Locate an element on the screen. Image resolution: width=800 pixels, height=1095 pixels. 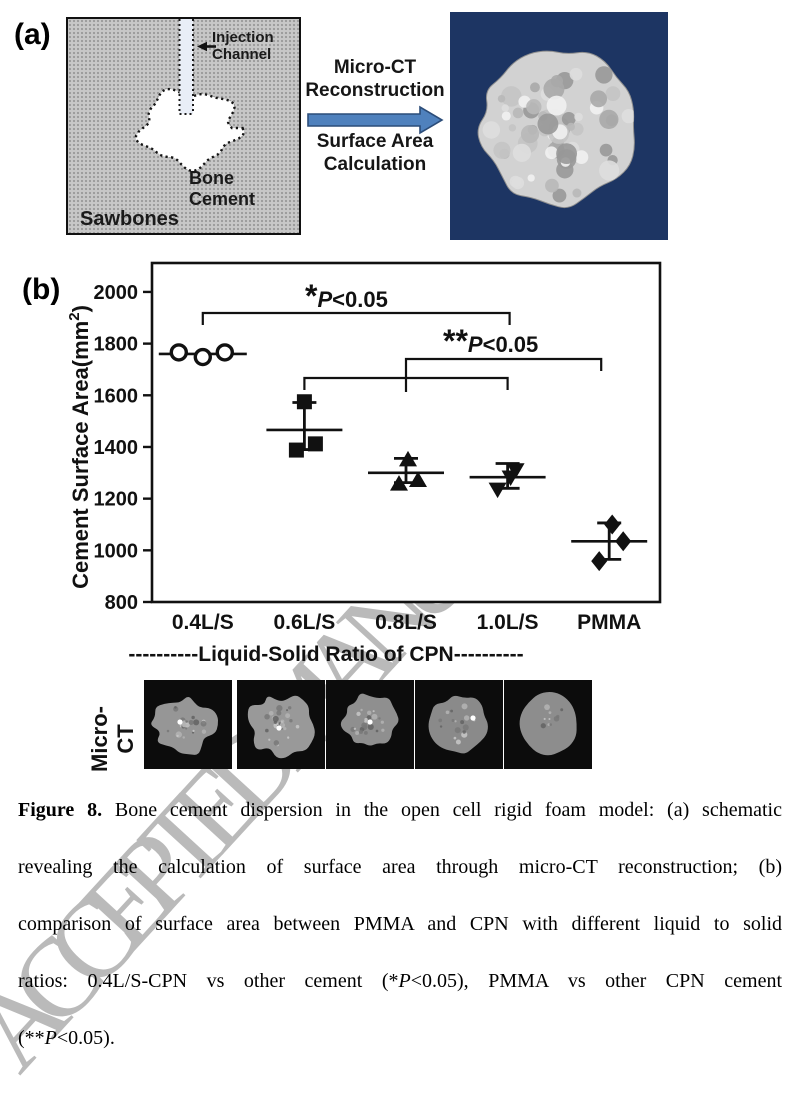
micro-ct-slice-0.4L/S is located at coordinates (188, 724).